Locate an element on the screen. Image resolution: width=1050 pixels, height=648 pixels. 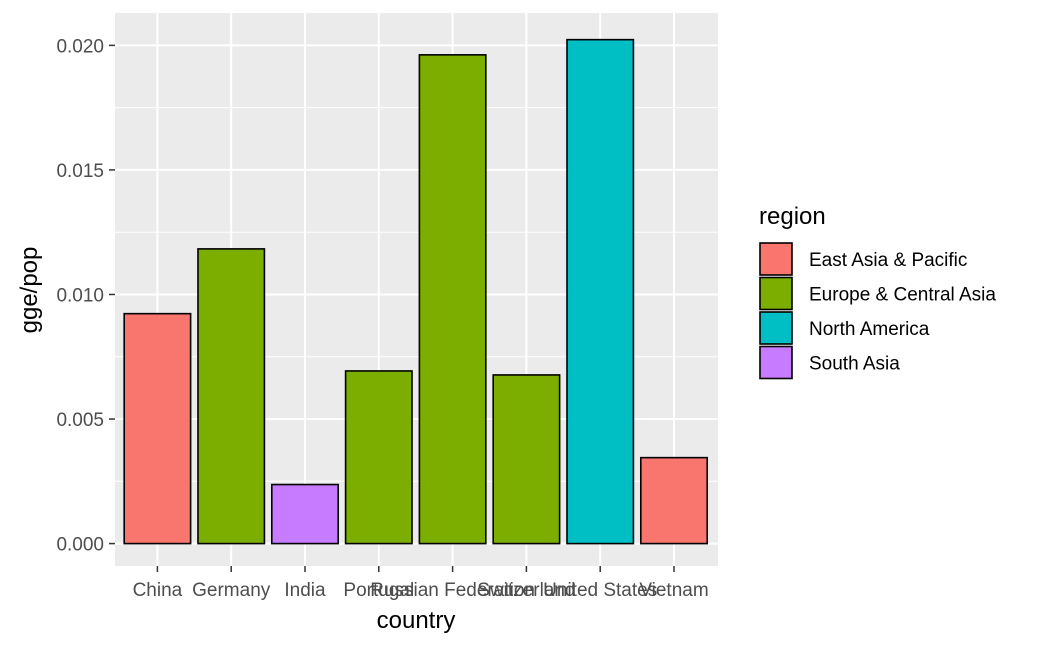
bar-germany is located at coordinates (231, 396).